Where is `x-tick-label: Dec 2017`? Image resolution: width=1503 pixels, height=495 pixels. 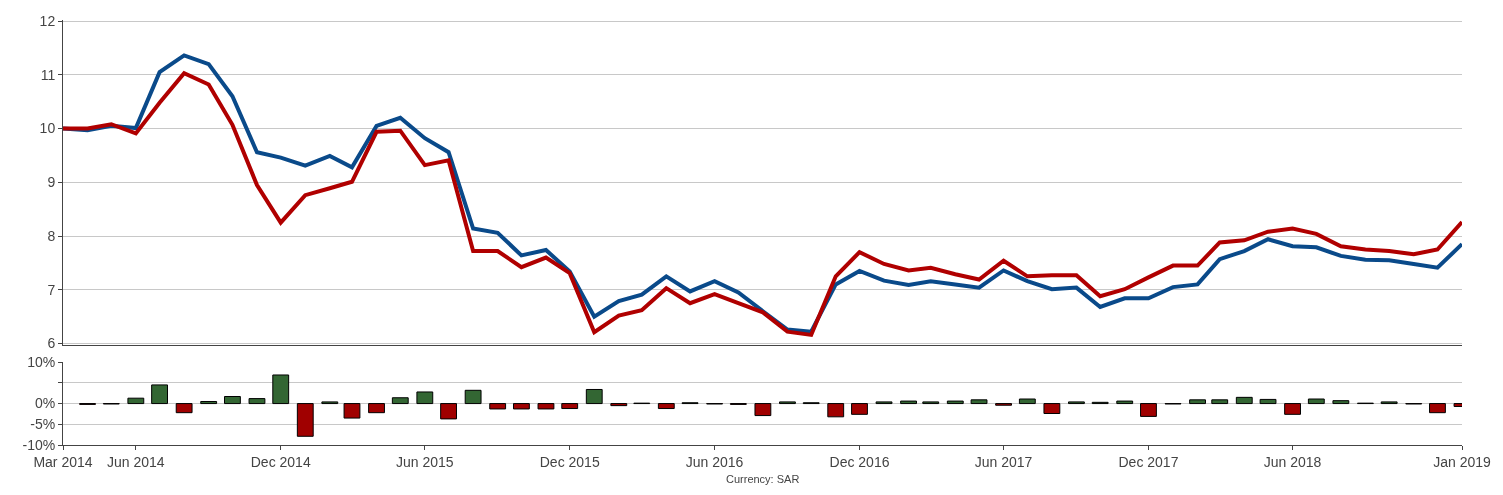 x-tick-label: Dec 2017 is located at coordinates (1148, 461).